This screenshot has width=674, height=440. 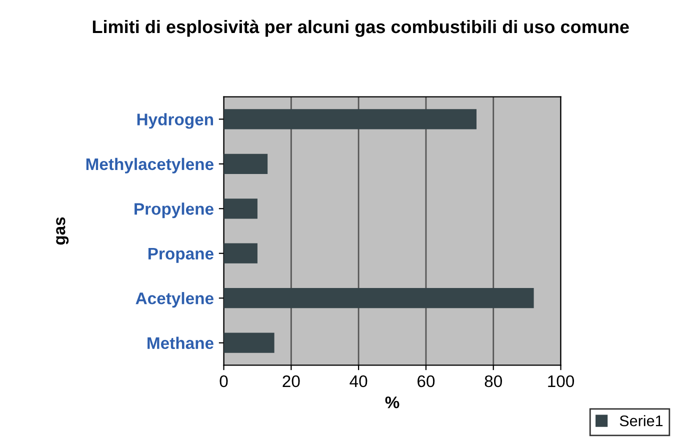 I want to click on x-tick-label: 0, so click(x=224, y=381).